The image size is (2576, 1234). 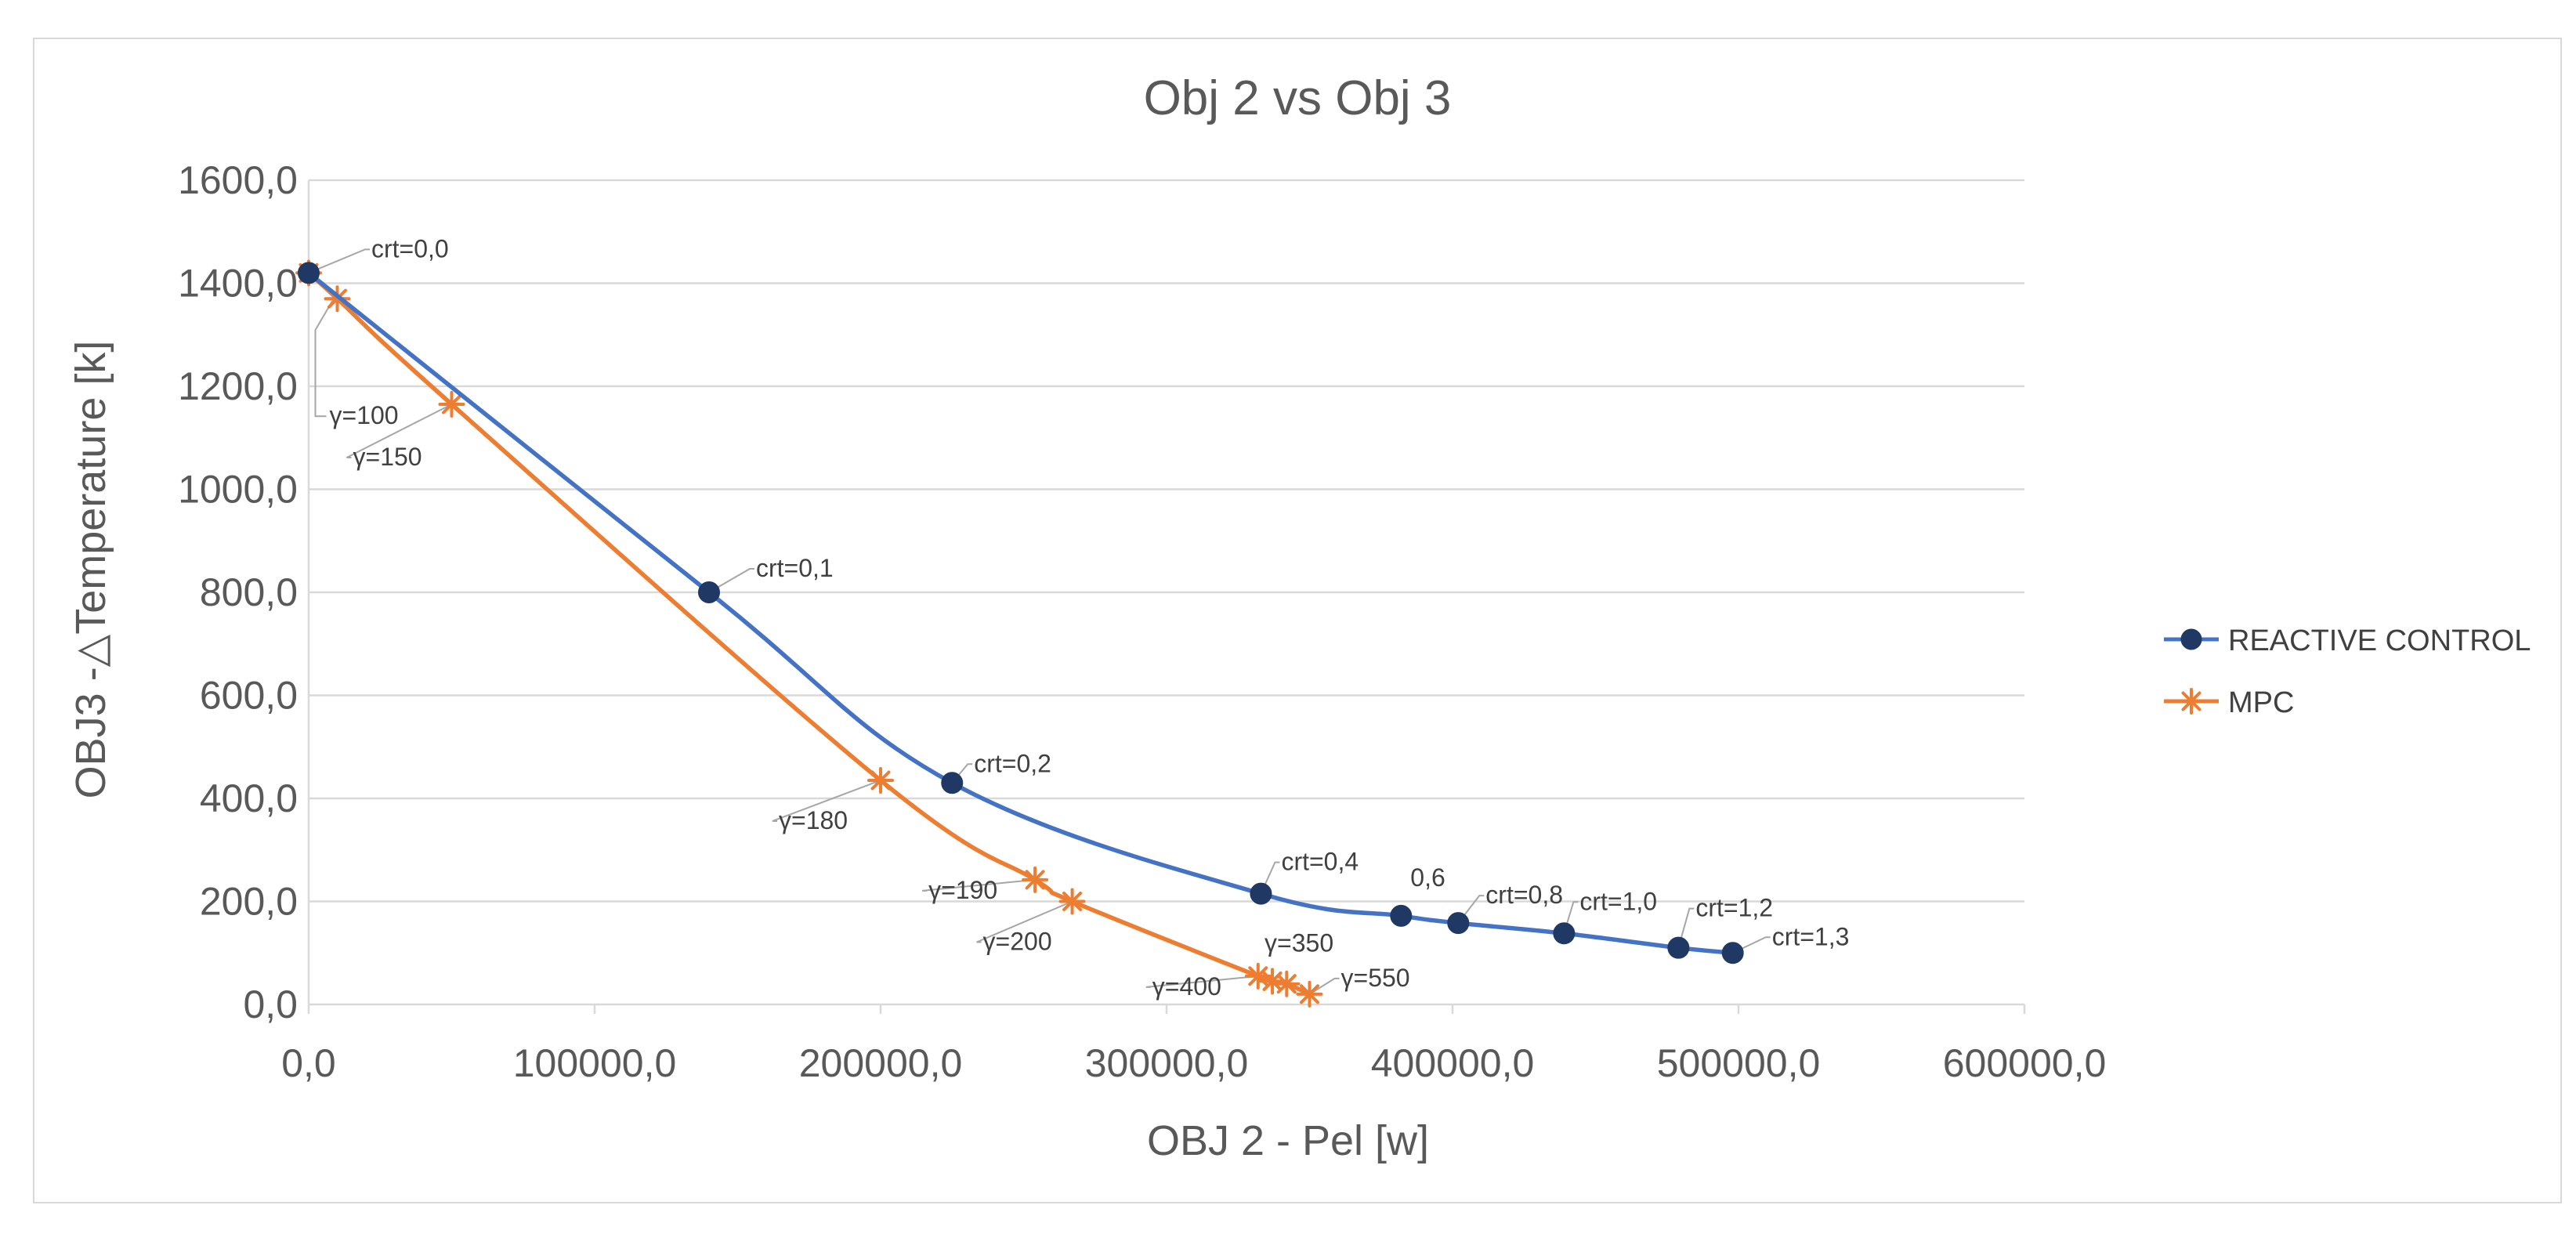 What do you see at coordinates (1618, 901) in the screenshot?
I see `data-label: crt=1,0` at bounding box center [1618, 901].